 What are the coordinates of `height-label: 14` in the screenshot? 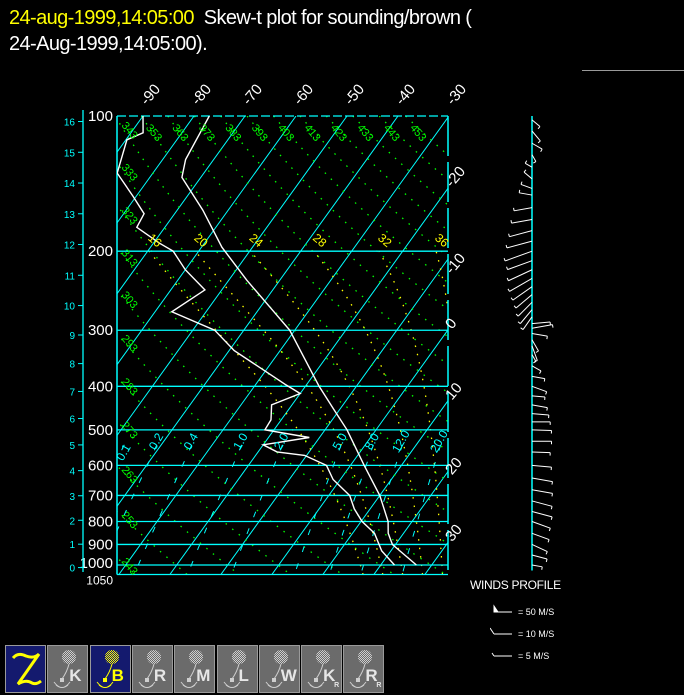 It's located at (70, 184).